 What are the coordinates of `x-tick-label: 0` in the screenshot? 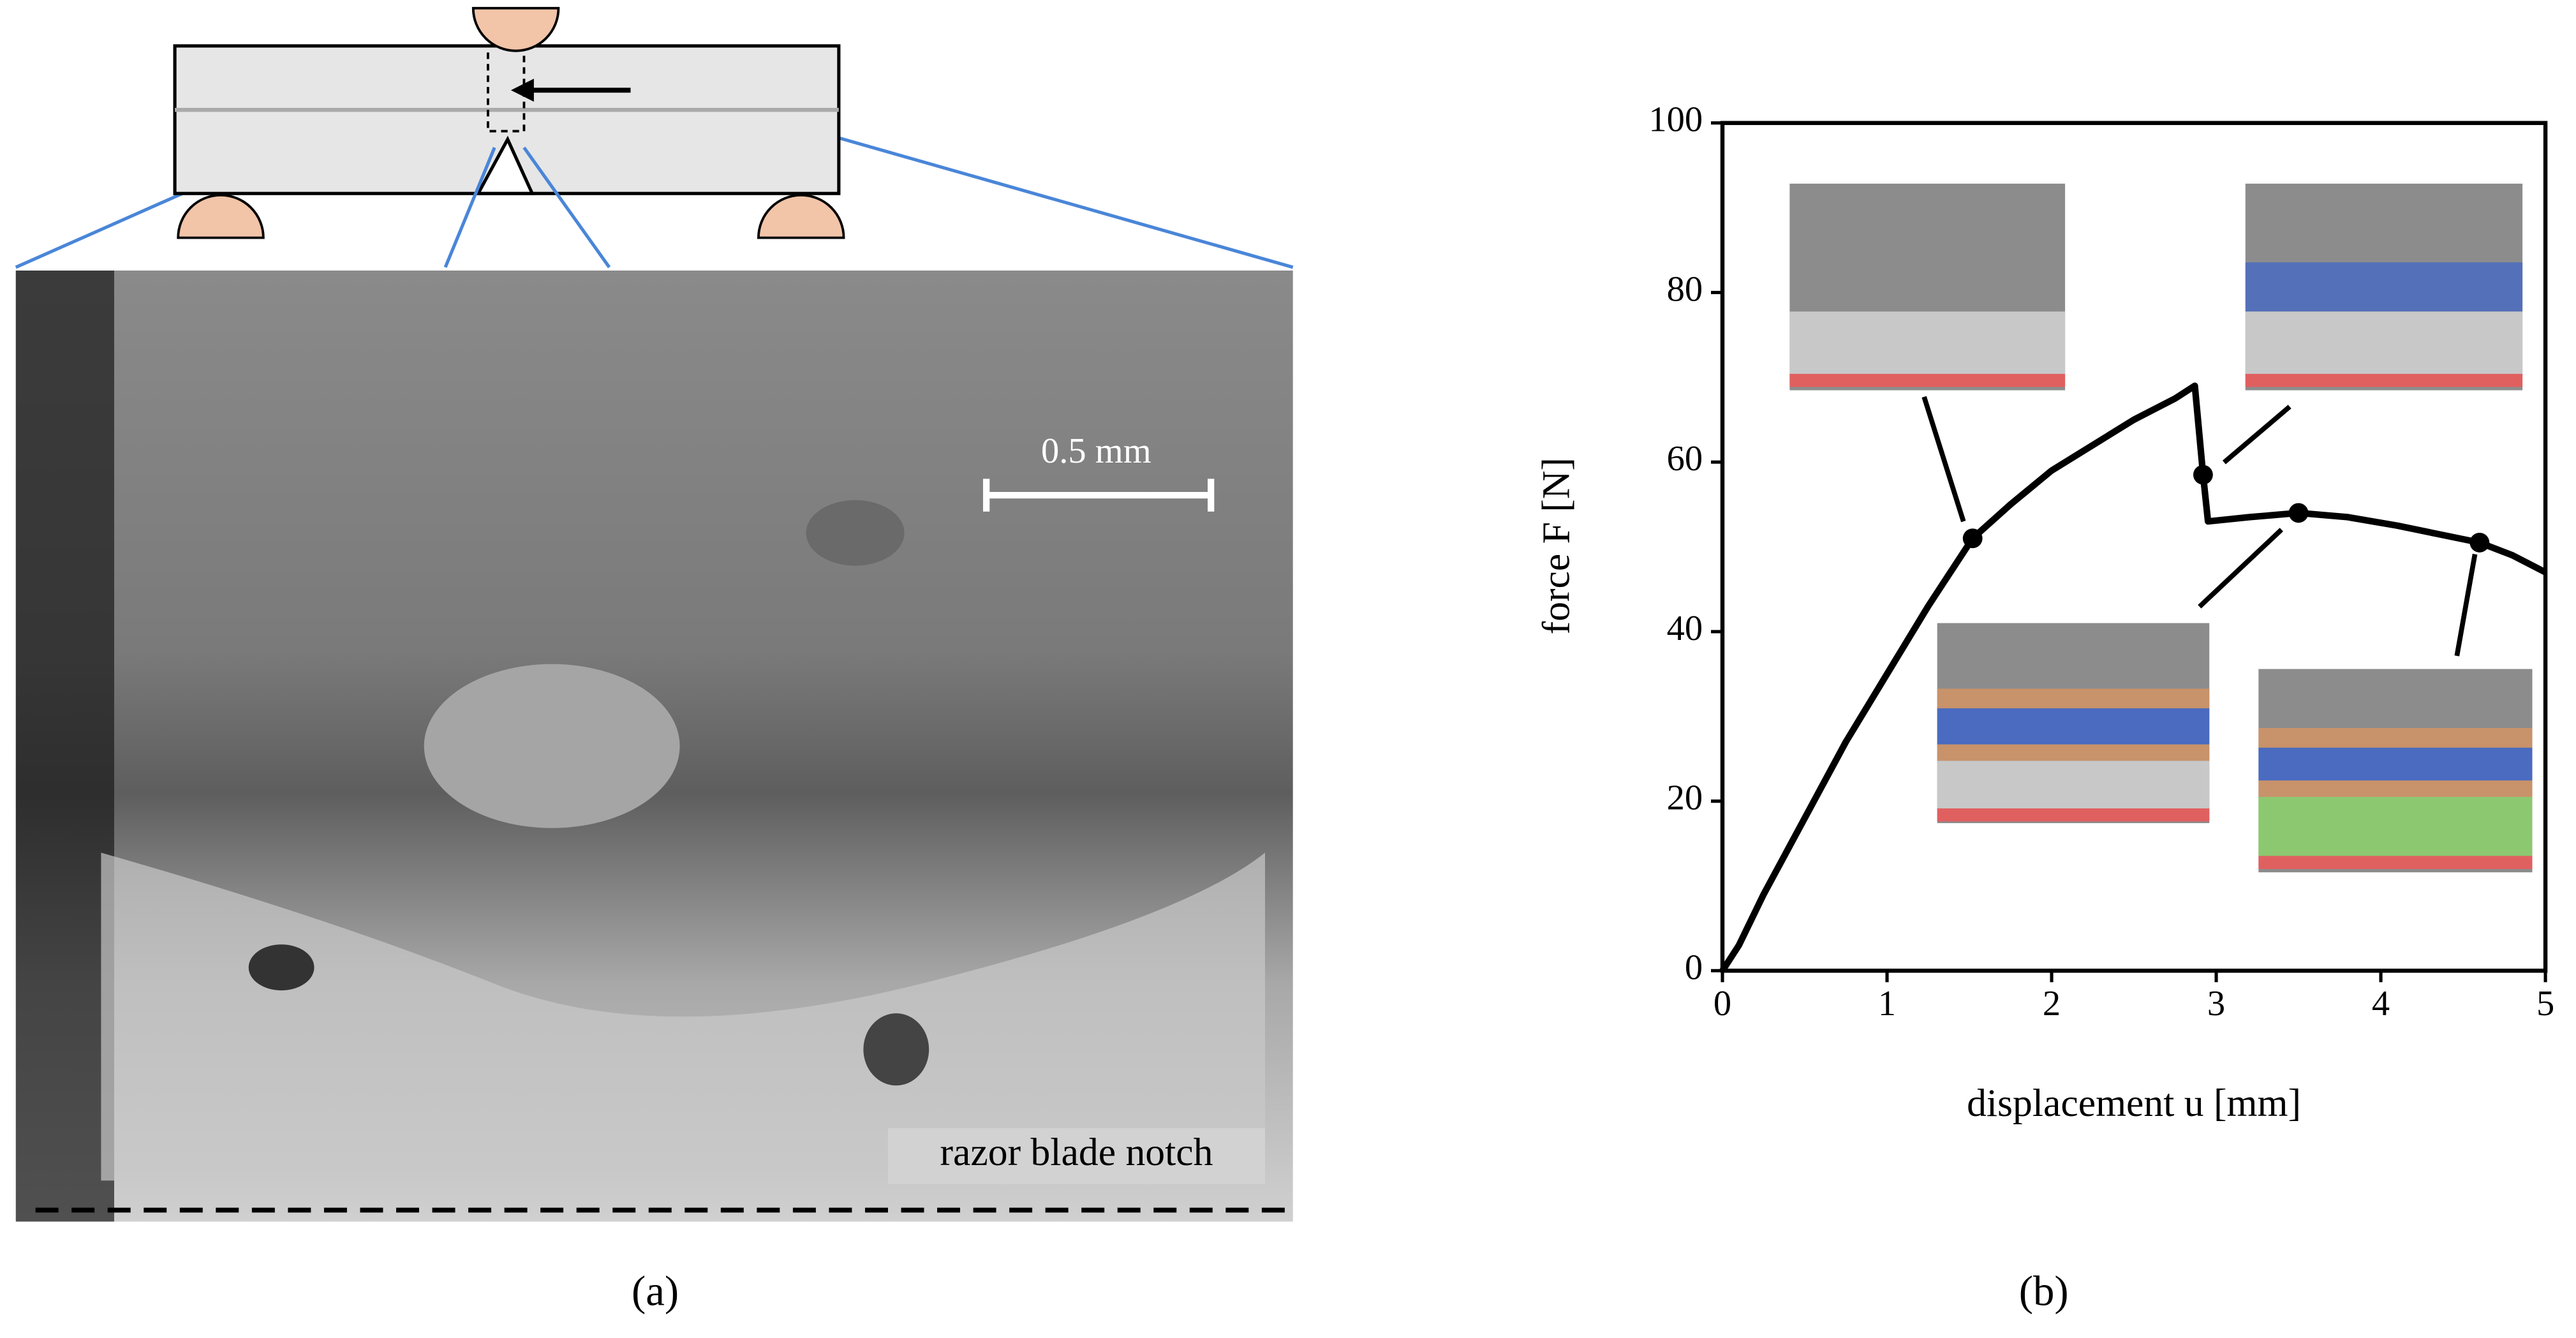 It's located at (1722, 1003).